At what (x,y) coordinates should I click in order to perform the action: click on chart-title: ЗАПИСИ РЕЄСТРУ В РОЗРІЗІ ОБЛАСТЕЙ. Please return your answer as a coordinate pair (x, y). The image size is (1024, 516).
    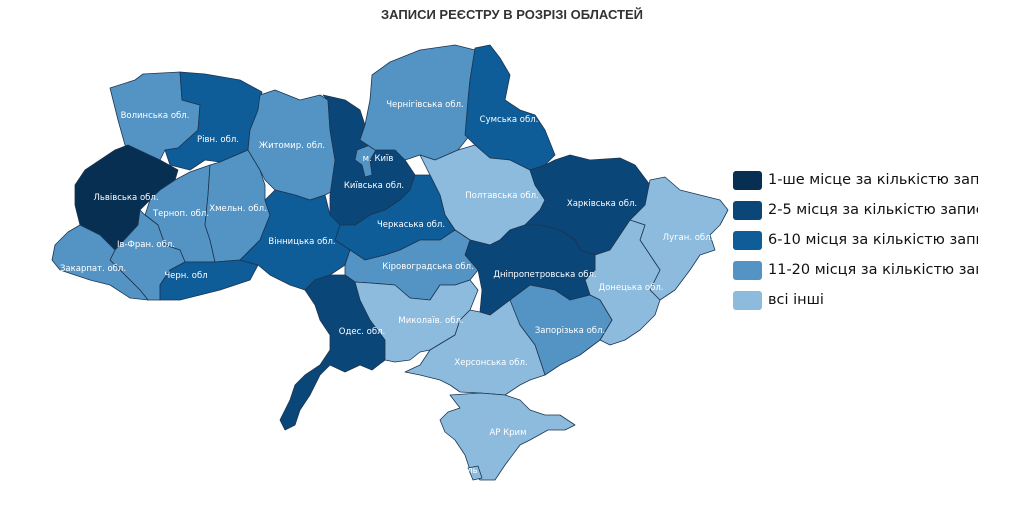
    Looking at the image, I should click on (512, 14).